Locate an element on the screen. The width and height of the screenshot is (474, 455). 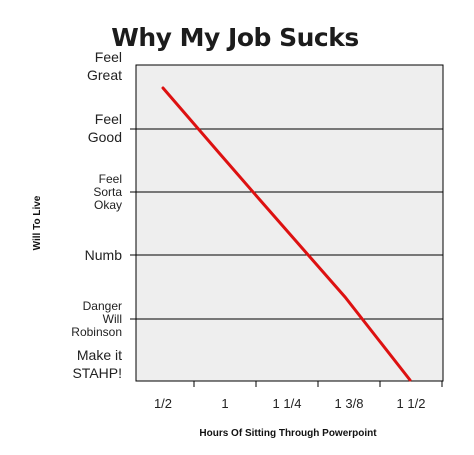
y-tick-label-2-2: Okay is located at coordinates (108, 205).